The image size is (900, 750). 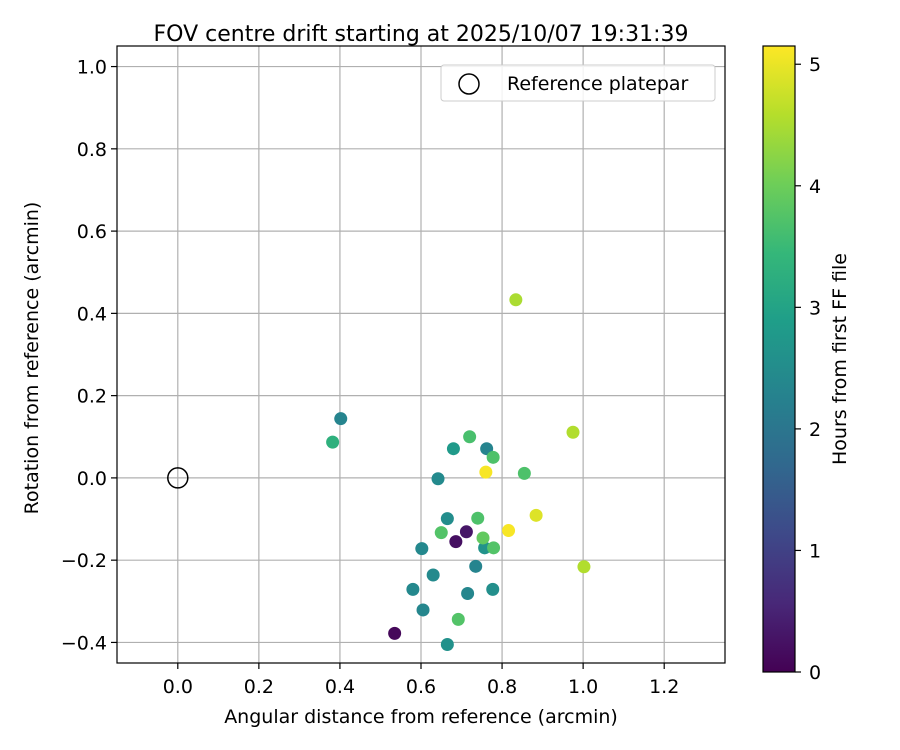 I want to click on legend-marker, so click(x=469, y=84).